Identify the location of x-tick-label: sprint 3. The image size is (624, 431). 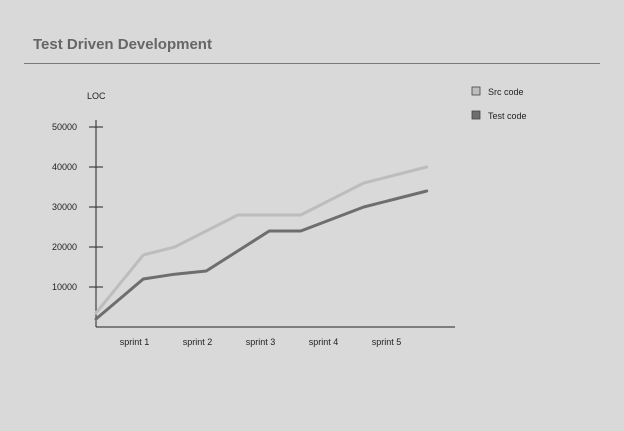
(261, 342).